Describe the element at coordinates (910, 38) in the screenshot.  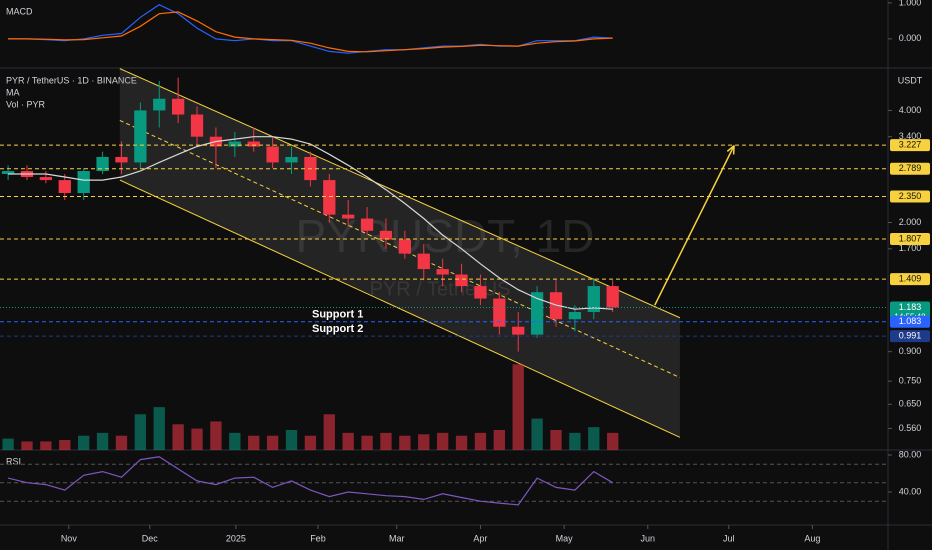
I see `y-tick-label: 0.000` at that location.